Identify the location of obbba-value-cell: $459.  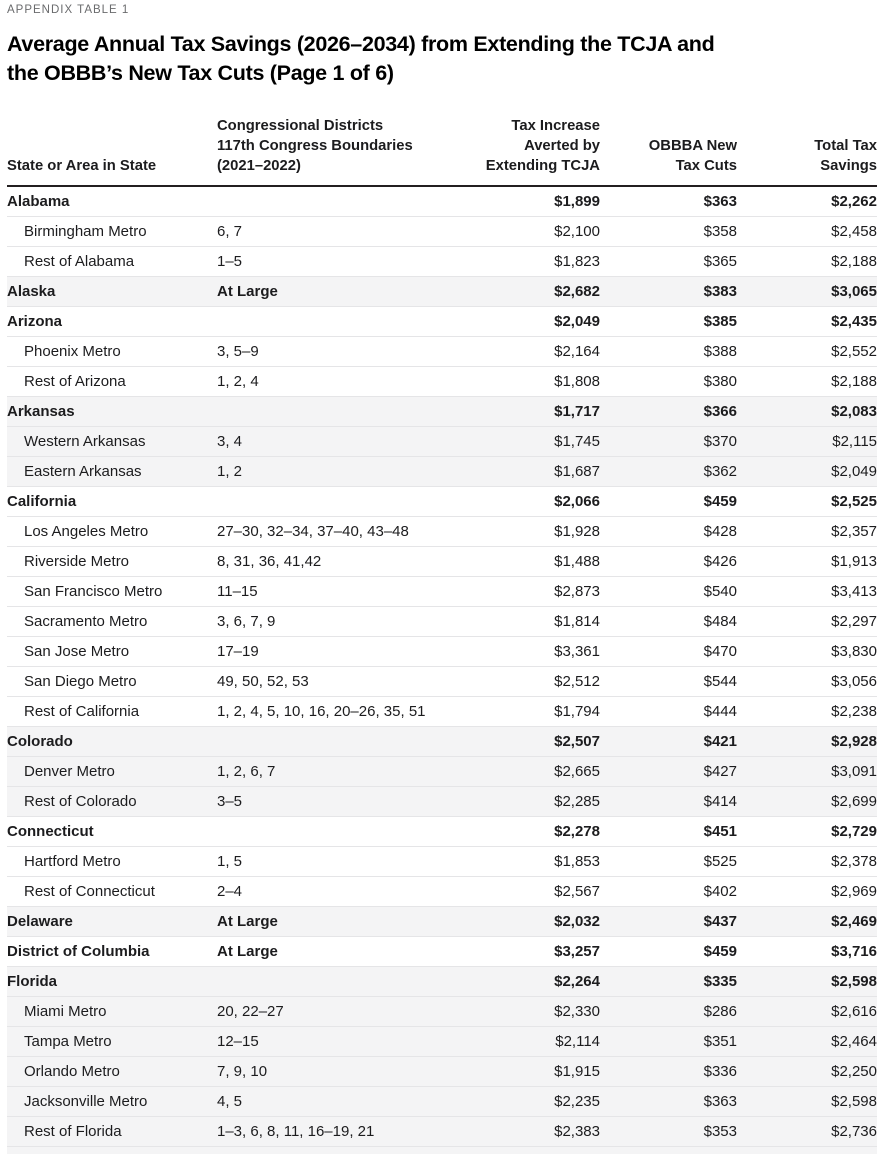
(720, 501).